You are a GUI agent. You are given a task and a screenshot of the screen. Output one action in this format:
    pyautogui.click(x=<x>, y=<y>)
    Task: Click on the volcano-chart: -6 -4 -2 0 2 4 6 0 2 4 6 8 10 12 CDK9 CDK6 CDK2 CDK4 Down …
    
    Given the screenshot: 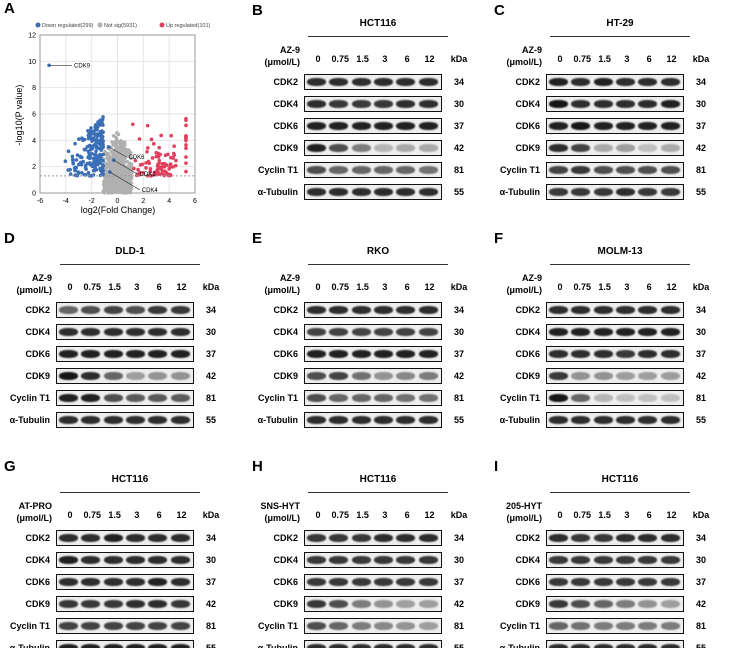 What is the action you would take?
    pyautogui.click(x=112, y=118)
    